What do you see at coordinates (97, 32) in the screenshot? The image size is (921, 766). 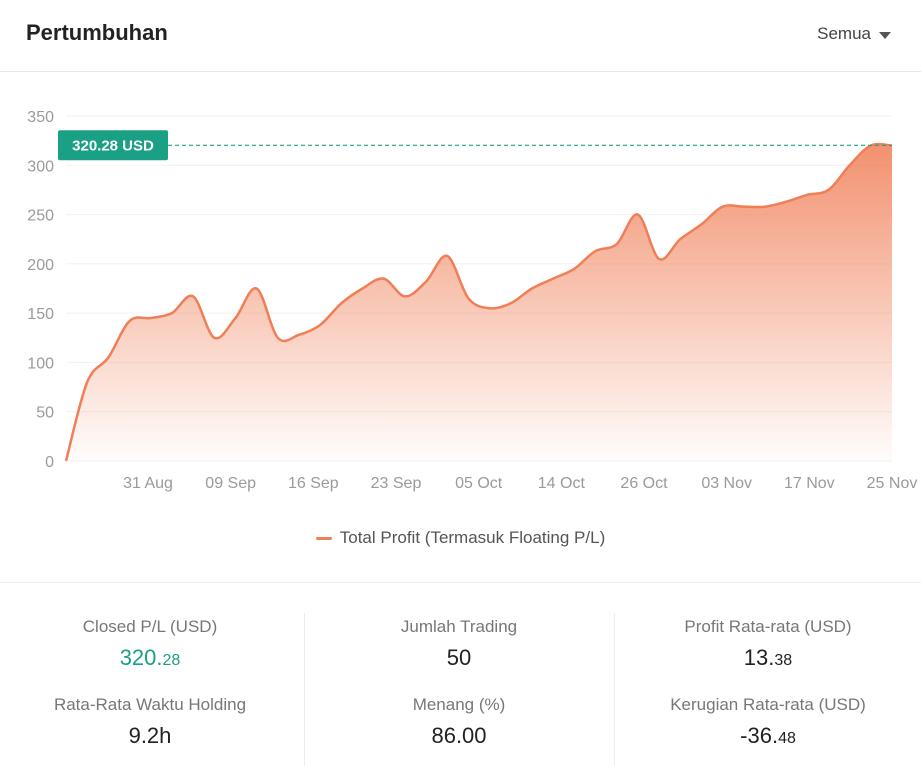 I see `page-title: Pertumbuhan` at bounding box center [97, 32].